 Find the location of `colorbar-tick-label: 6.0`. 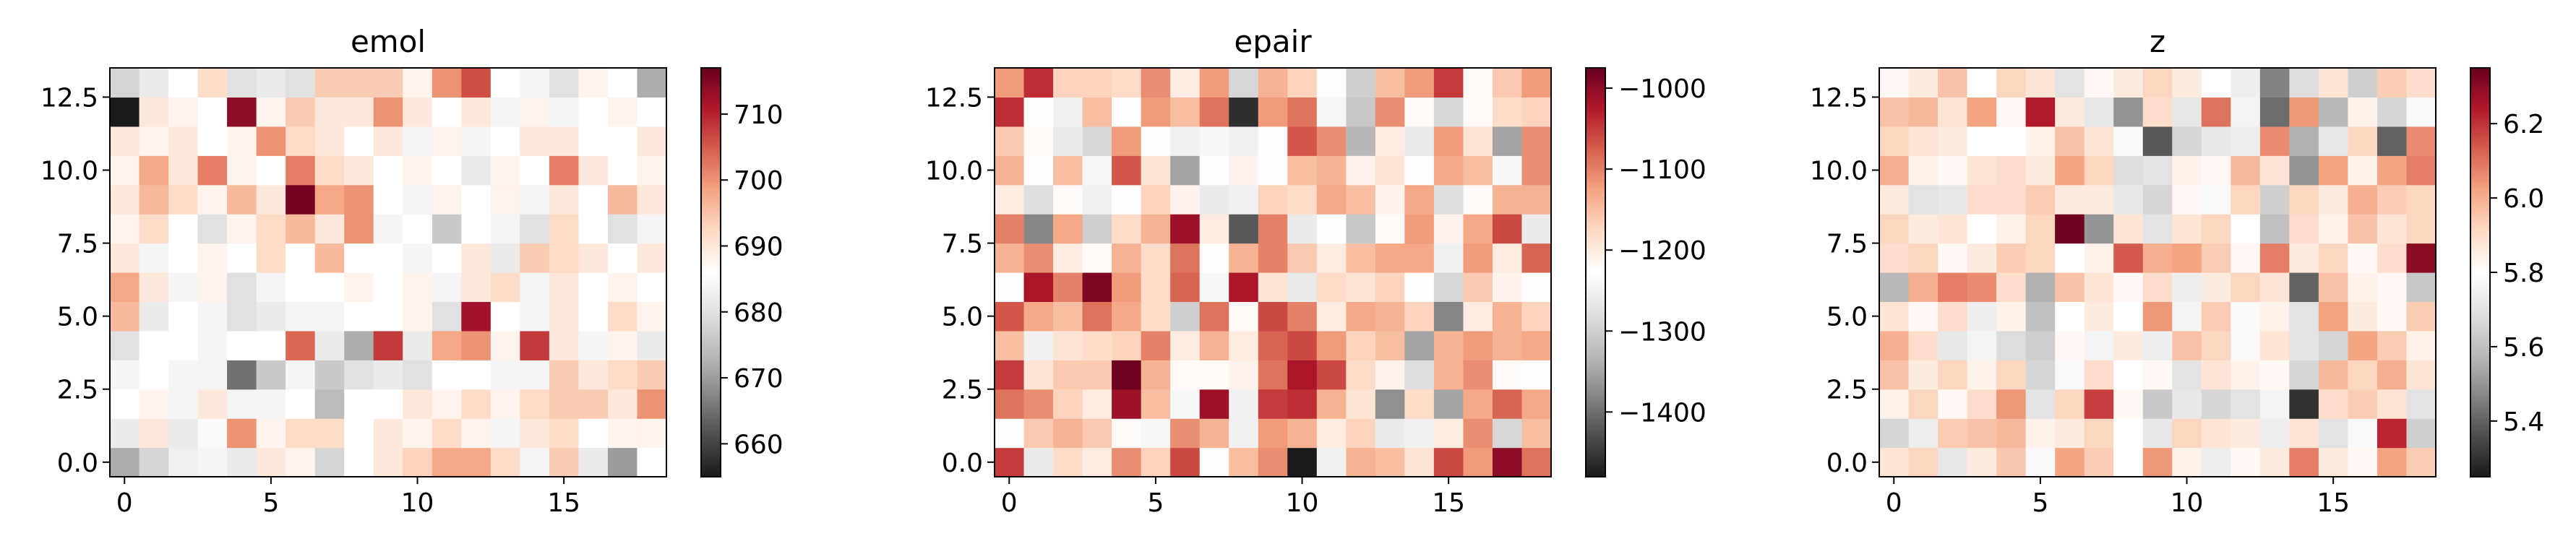

colorbar-tick-label: 6.0 is located at coordinates (2524, 199).